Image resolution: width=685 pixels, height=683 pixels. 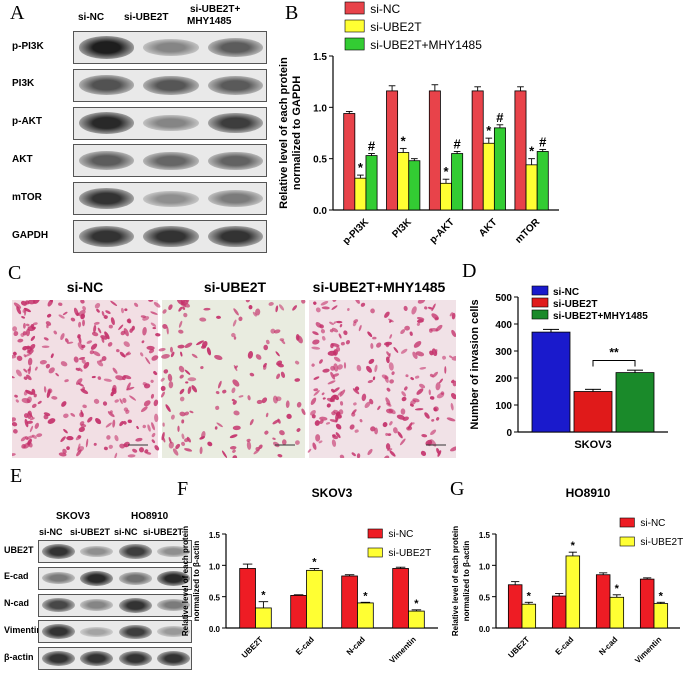 What do you see at coordinates (379, 287) in the screenshot?
I see `micrograph-title: si-UBE2T+MHY1485` at bounding box center [379, 287].